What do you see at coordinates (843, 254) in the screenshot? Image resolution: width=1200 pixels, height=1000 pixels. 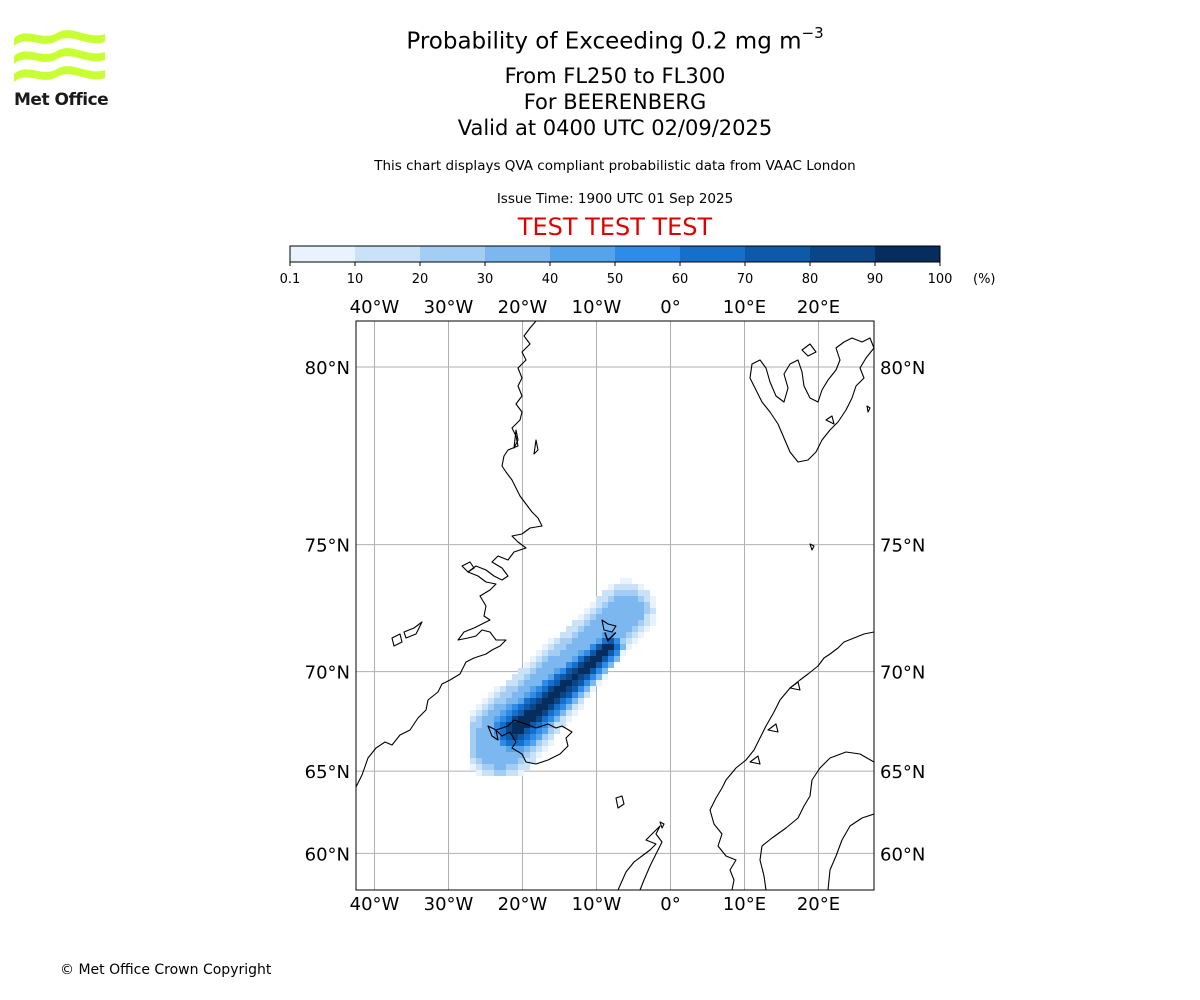 I see `colorbar-segment` at bounding box center [843, 254].